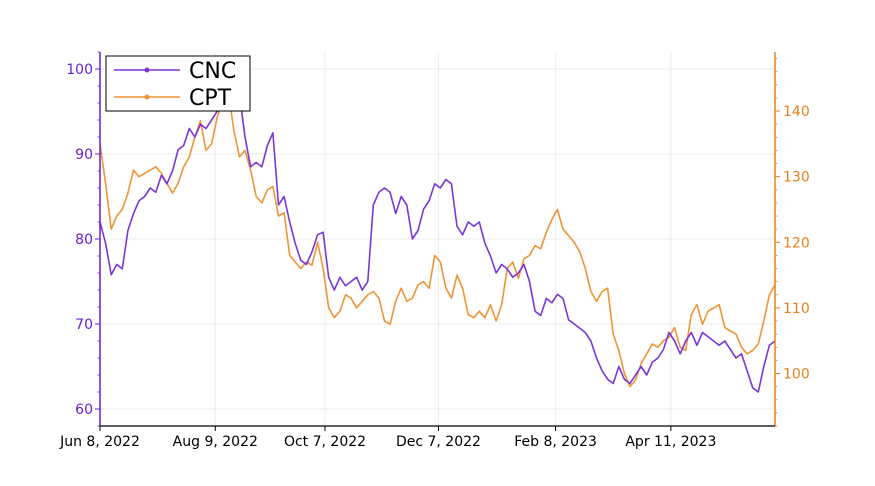 This screenshot has width=875, height=486. Describe the element at coordinates (796, 309) in the screenshot. I see `right-y-tick-label: 110` at that location.